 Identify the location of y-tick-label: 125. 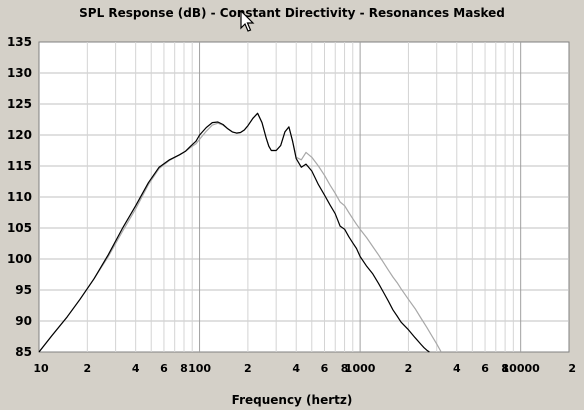
(19, 104).